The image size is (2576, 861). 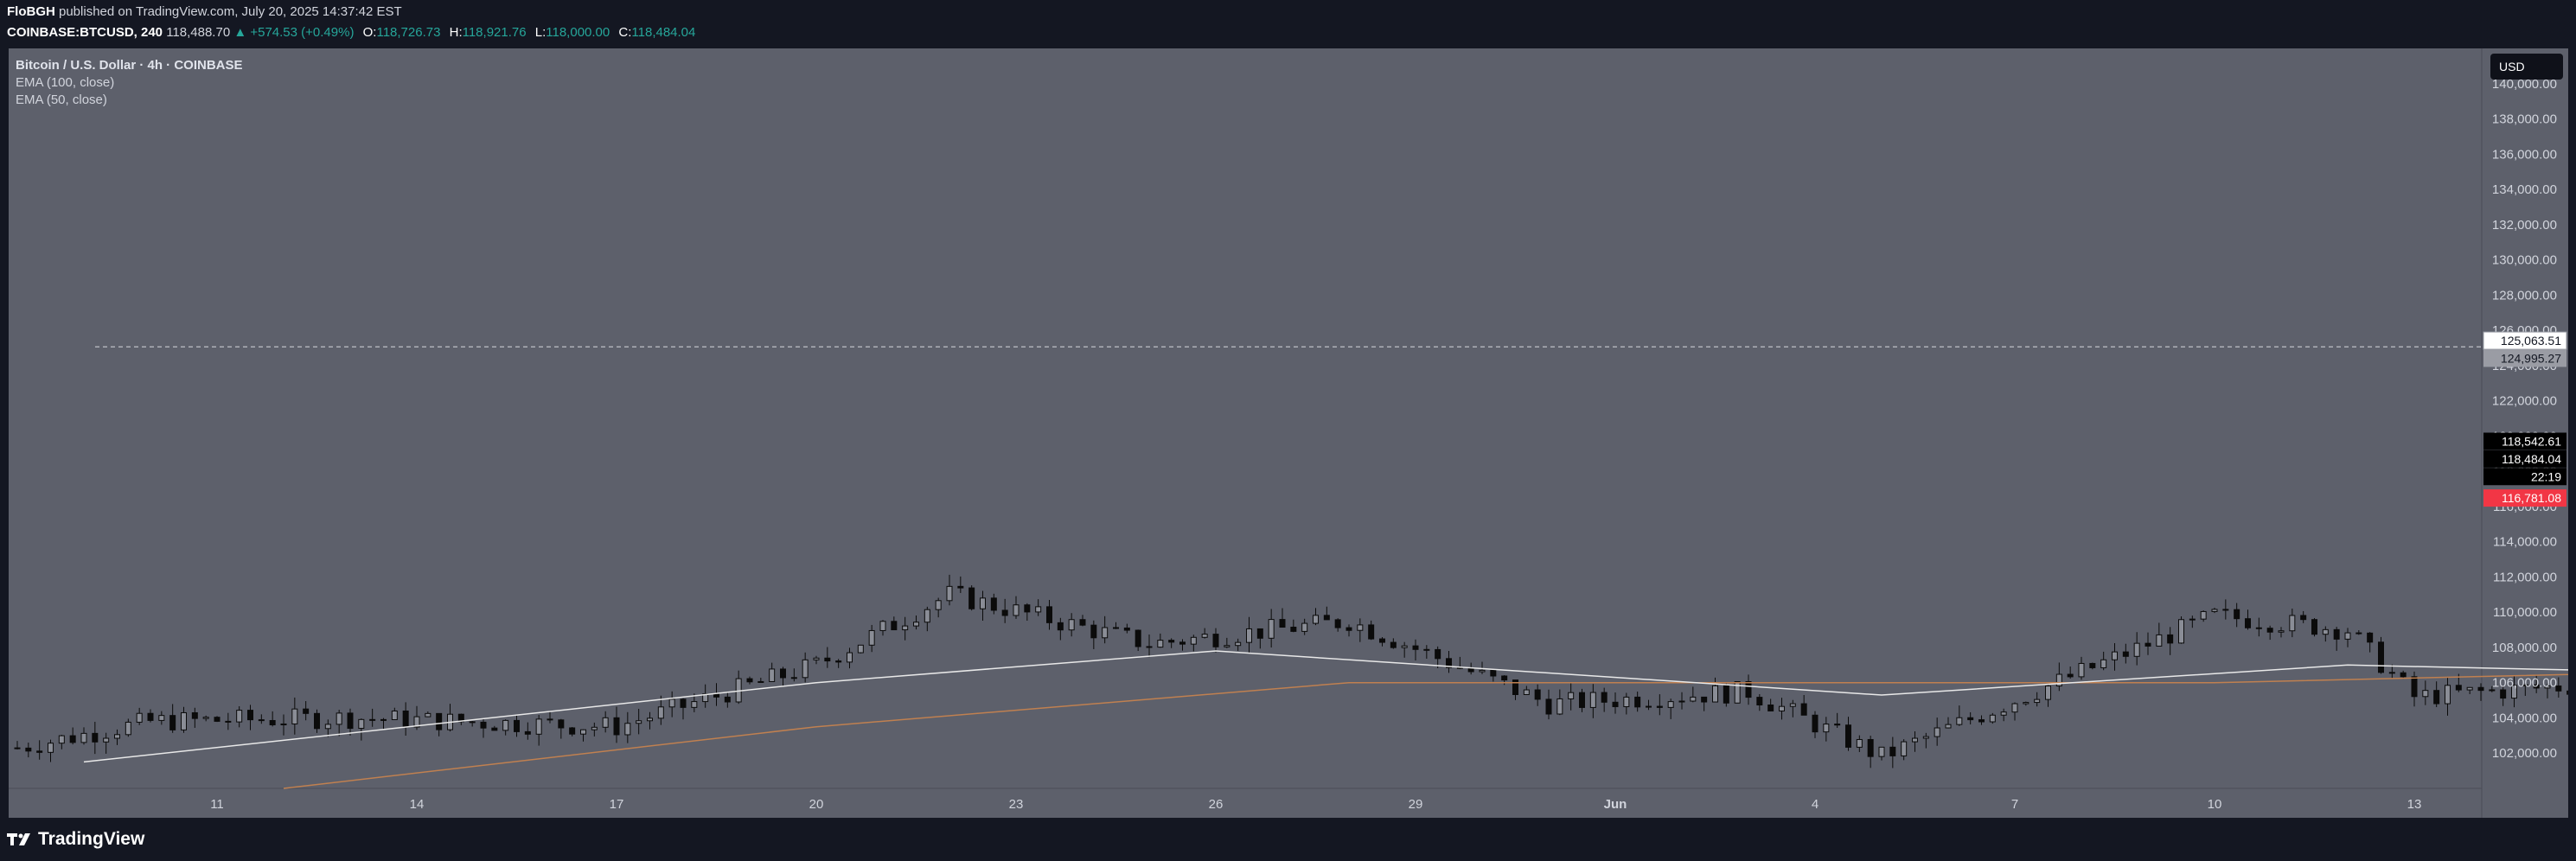 What do you see at coordinates (62, 99) in the screenshot?
I see `legend-ema50: EMA (50, close)` at bounding box center [62, 99].